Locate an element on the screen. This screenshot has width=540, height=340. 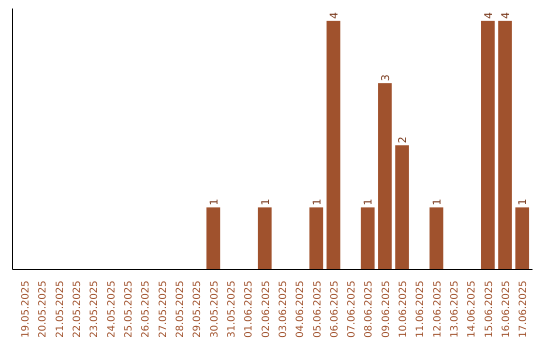
x-tick-label: 20.05.2025 is located at coordinates (43, 309).